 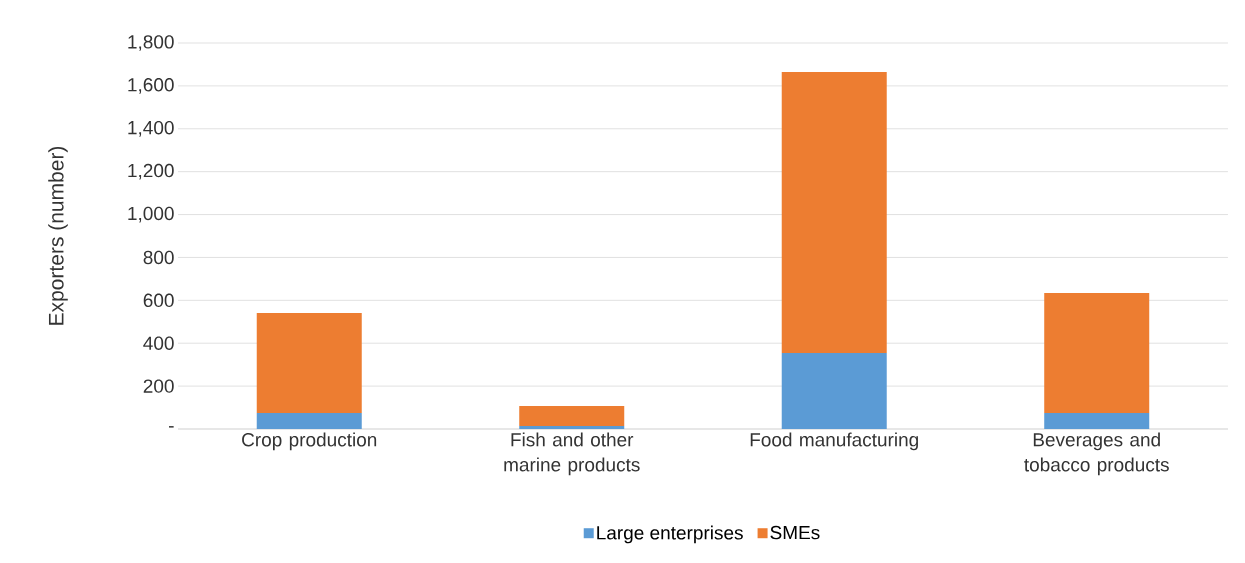 I want to click on y-tick-label: 1,600, so click(x=151, y=86).